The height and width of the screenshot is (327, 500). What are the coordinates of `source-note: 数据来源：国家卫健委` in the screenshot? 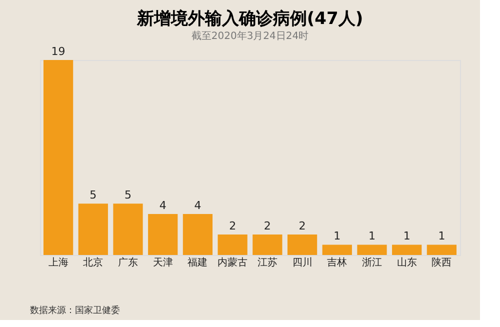 It's located at (75, 310).